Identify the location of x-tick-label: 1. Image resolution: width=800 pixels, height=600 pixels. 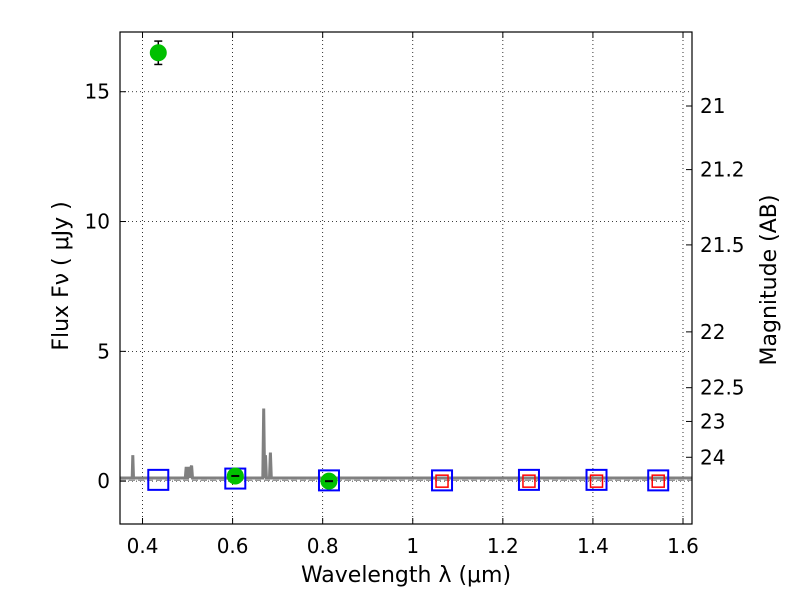
(412, 546).